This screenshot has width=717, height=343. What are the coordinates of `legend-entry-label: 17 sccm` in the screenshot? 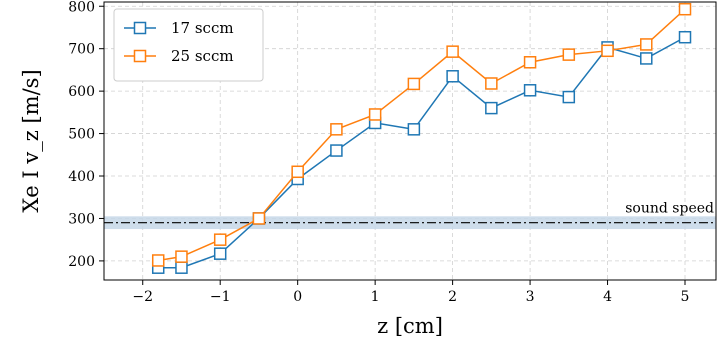 It's located at (202, 28).